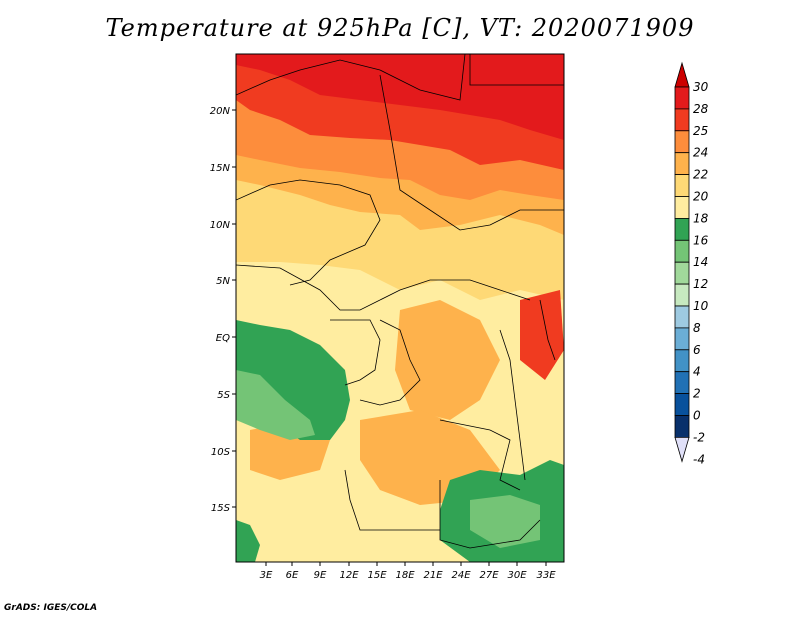 Image resolution: width=800 pixels, height=618 pixels. What do you see at coordinates (697, 394) in the screenshot?
I see `colorbar-label: 2` at bounding box center [697, 394].